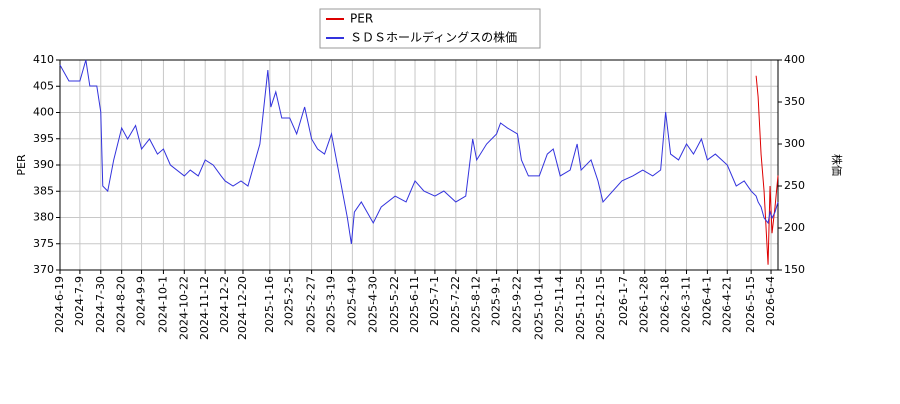  Describe the element at coordinates (750, 304) in the screenshot. I see `x-tick-label: 2026-5-15` at that location.